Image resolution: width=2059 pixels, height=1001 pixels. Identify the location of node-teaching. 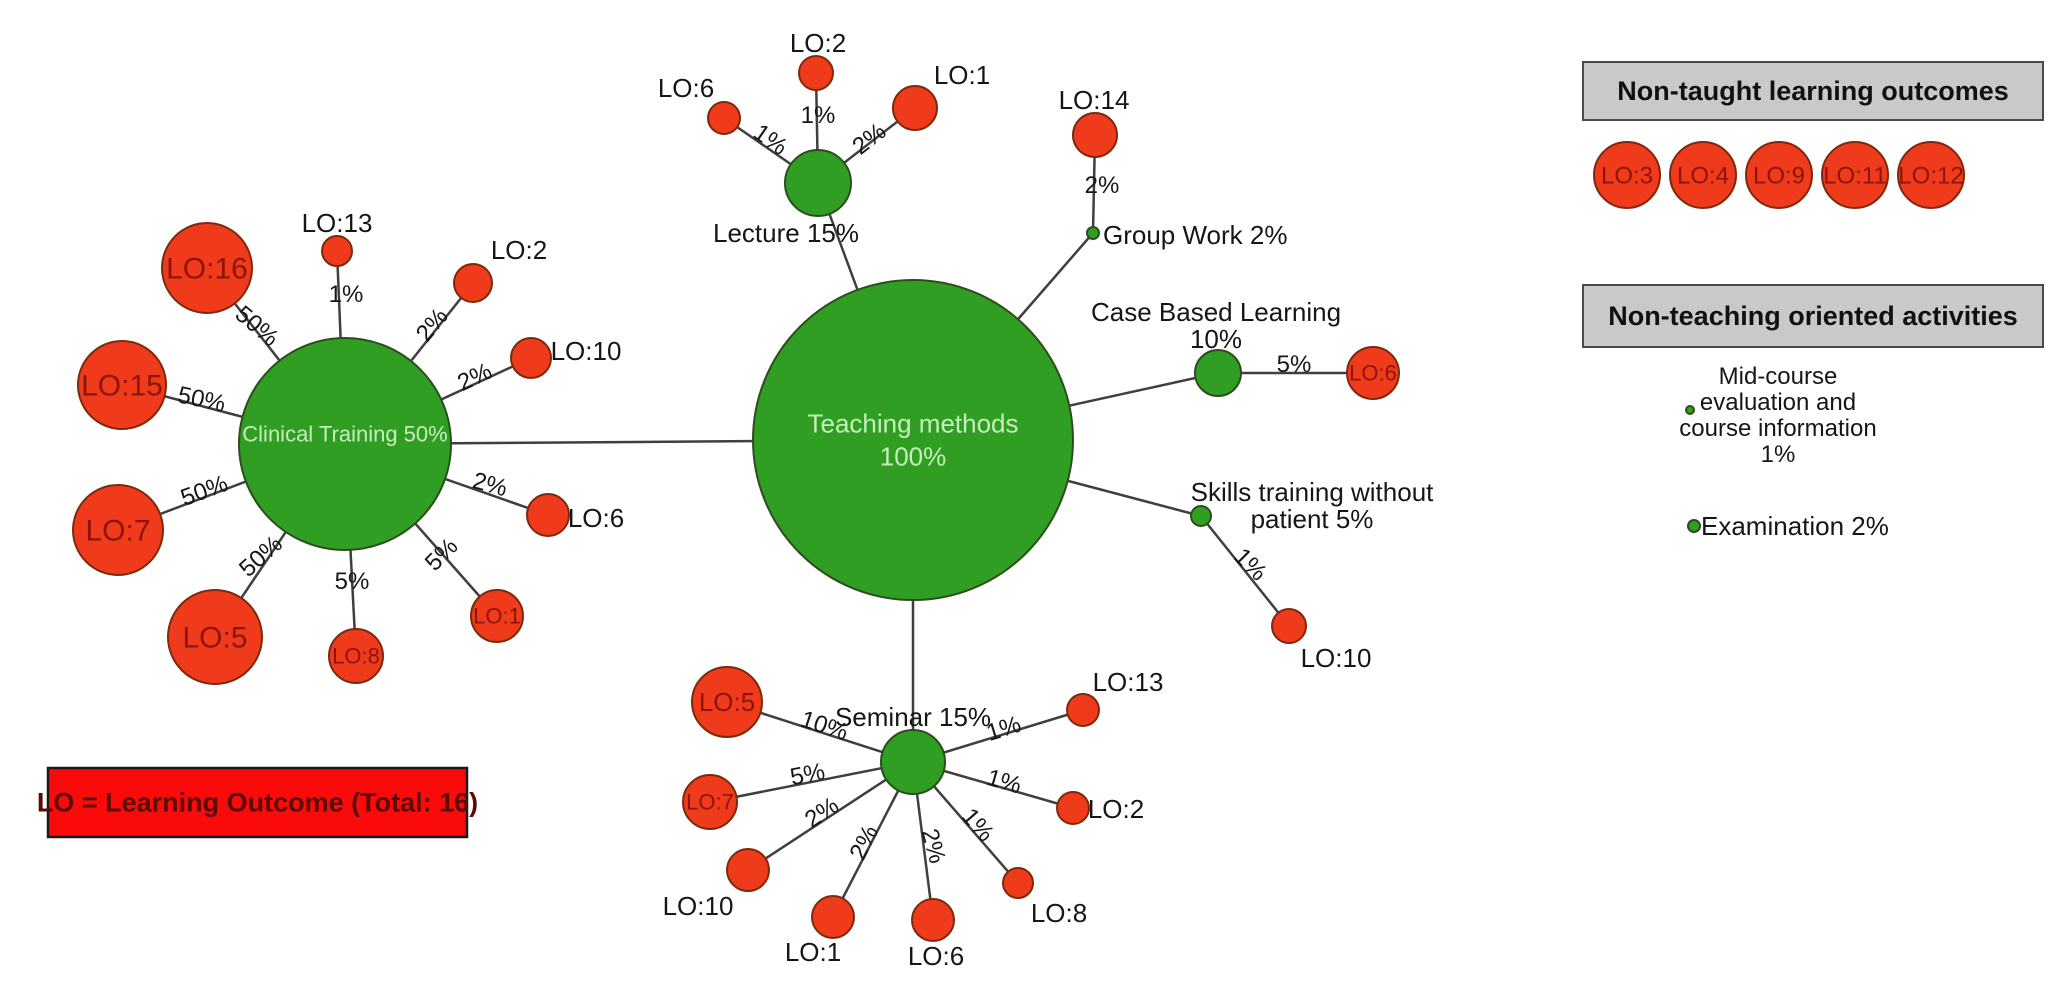
(913, 440).